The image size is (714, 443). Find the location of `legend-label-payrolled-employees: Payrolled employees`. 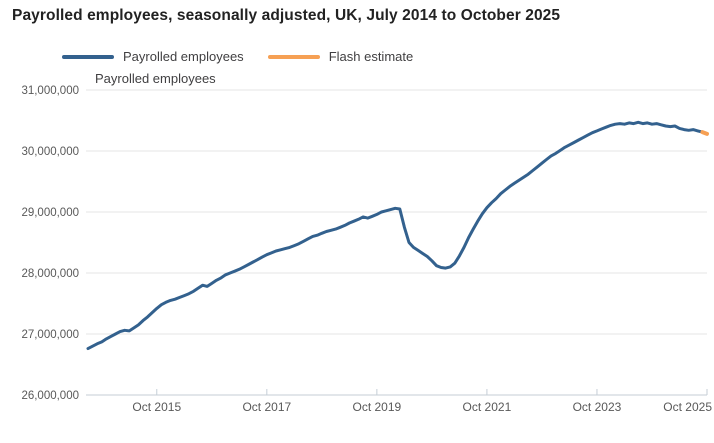

legend-label-payrolled-employees: Payrolled employees is located at coordinates (183, 56).